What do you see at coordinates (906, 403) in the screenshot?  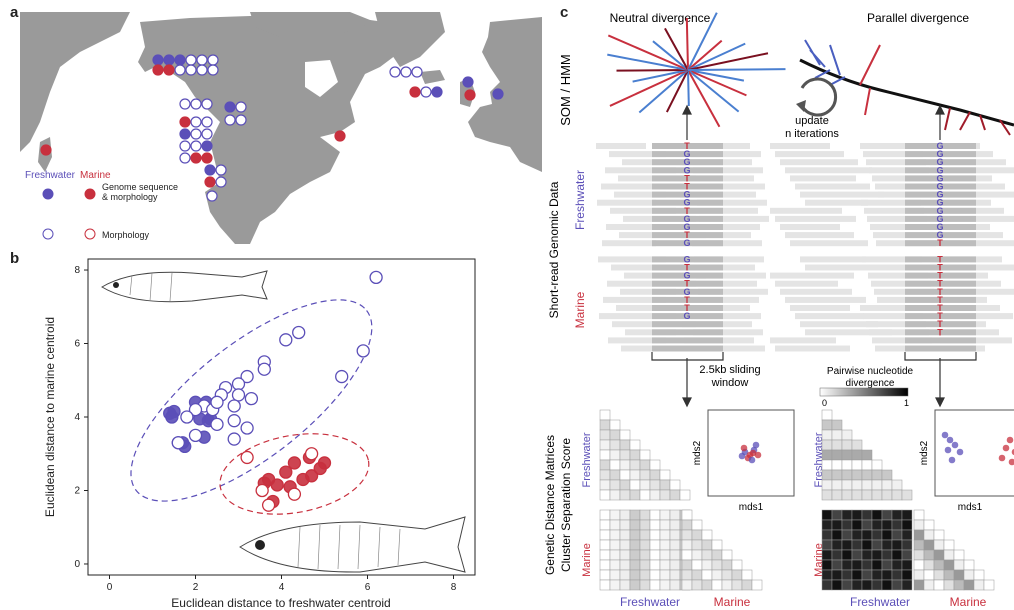 I see `colorbar-max: 1` at bounding box center [906, 403].